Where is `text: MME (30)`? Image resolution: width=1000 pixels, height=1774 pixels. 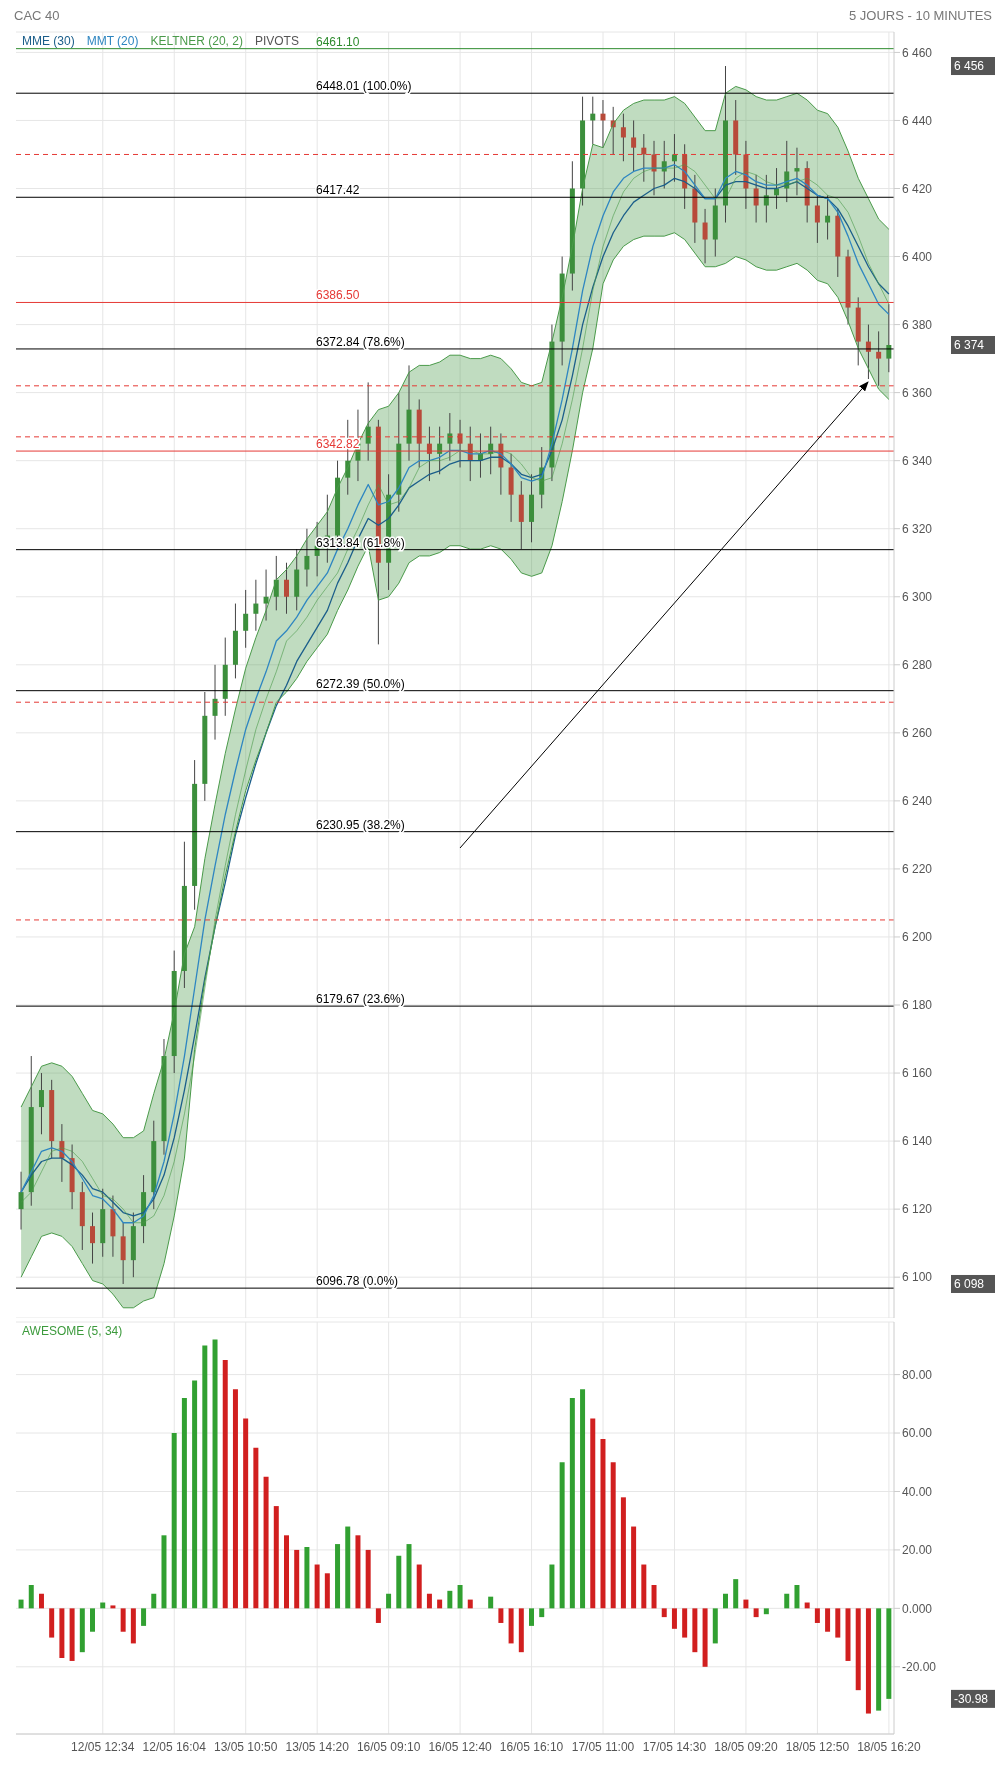
text: MME (30) is located at coordinates (48, 41).